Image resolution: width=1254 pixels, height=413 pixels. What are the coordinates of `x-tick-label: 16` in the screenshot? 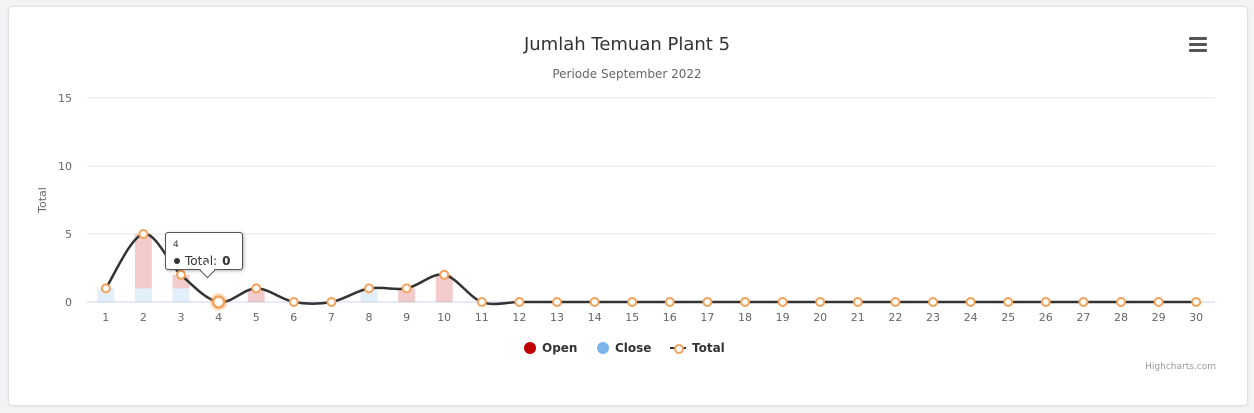 It's located at (670, 317).